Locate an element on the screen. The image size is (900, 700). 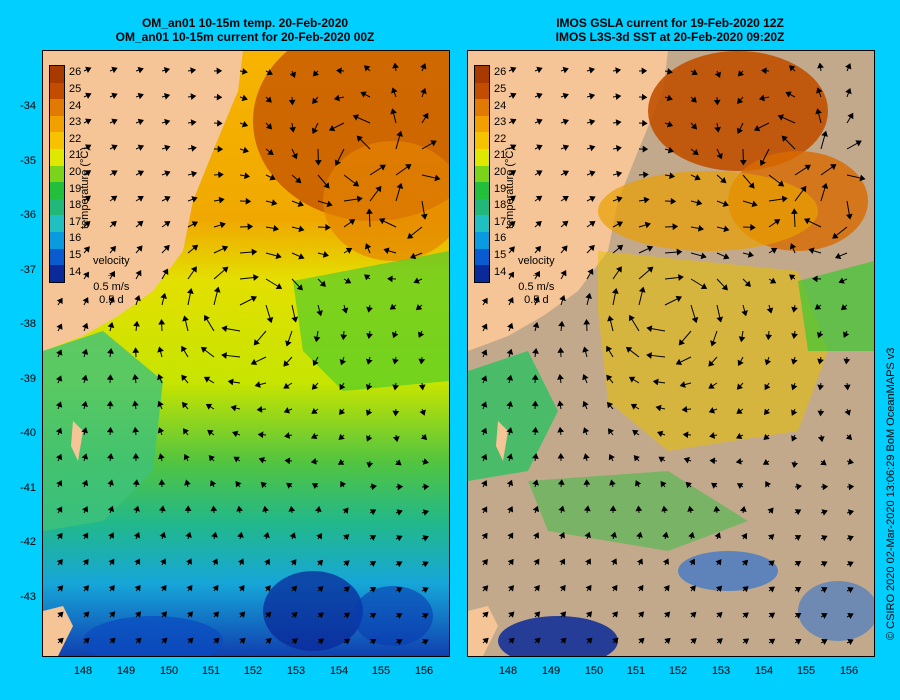
colorbar-tick-label: 14 is located at coordinates (75, 271).